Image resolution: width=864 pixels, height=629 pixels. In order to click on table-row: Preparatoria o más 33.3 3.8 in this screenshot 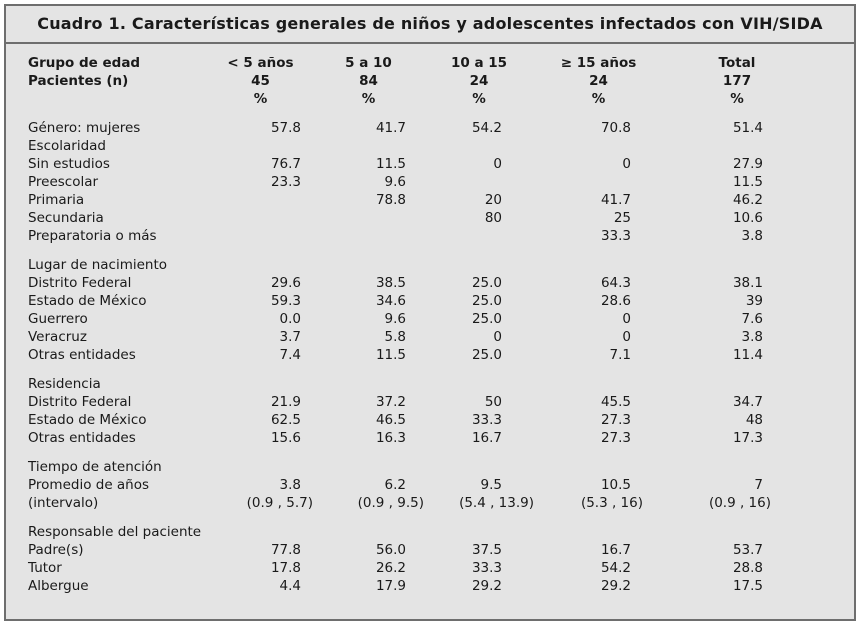, I will do `click(419, 236)`.